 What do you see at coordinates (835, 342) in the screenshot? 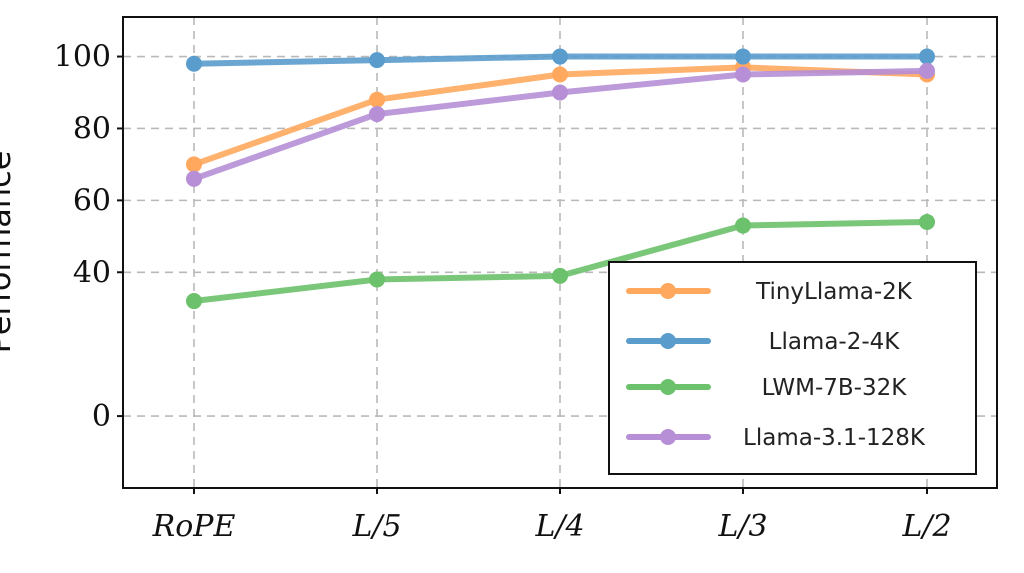
I see `legend-label-1: Llama-2-4K` at bounding box center [835, 342].